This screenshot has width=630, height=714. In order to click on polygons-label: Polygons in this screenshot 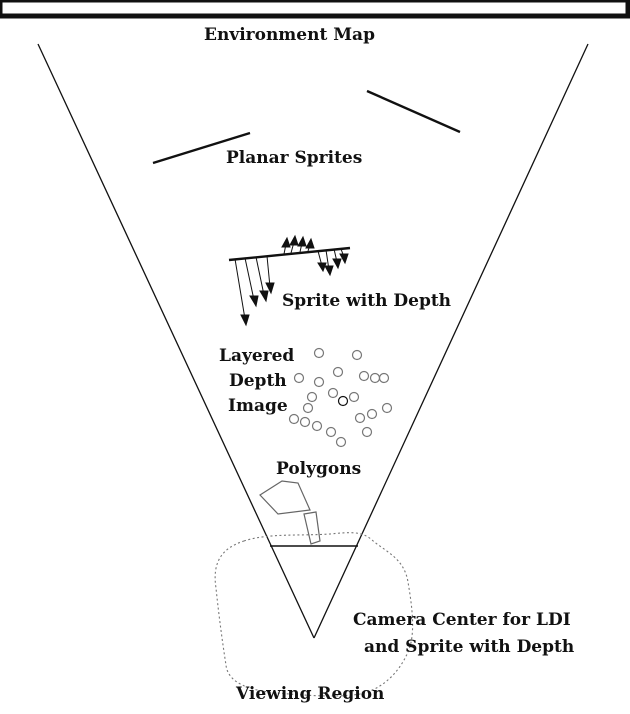, I will do `click(318, 469)`.